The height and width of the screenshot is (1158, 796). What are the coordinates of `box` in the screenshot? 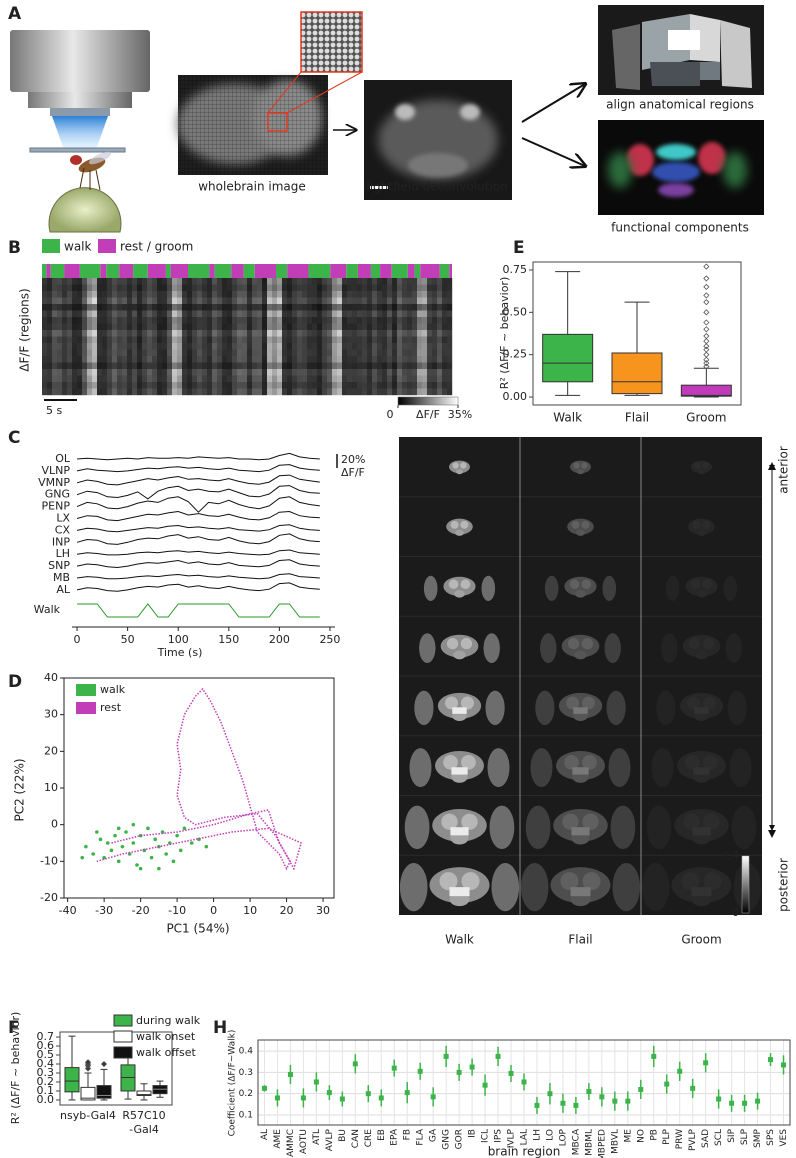 It's located at (568, 358).